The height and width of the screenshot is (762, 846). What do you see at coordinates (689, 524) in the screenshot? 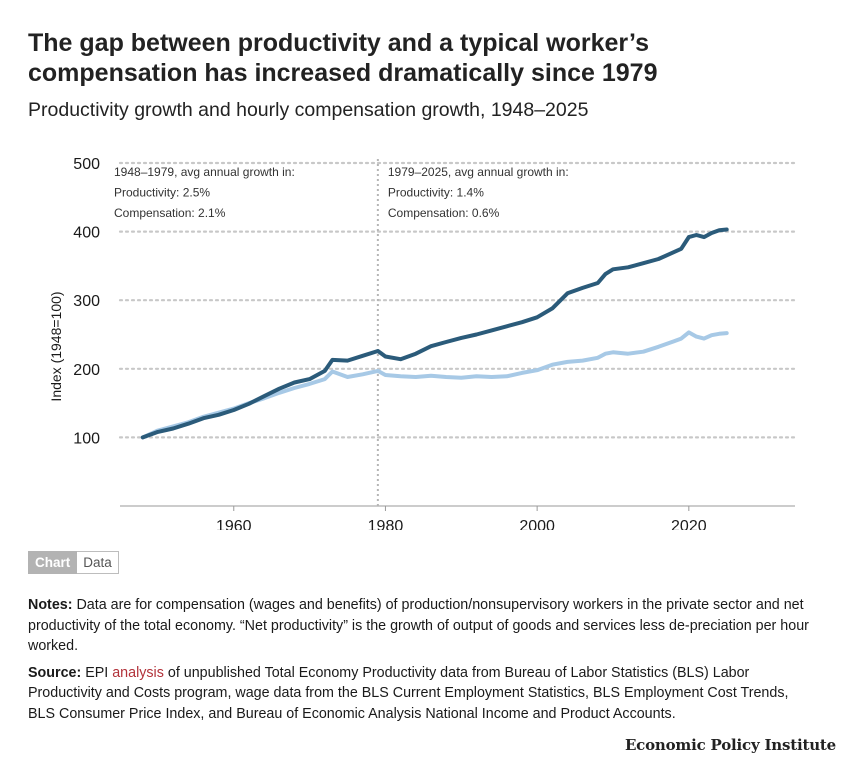
I see `x-tick-label: 2020` at bounding box center [689, 524].